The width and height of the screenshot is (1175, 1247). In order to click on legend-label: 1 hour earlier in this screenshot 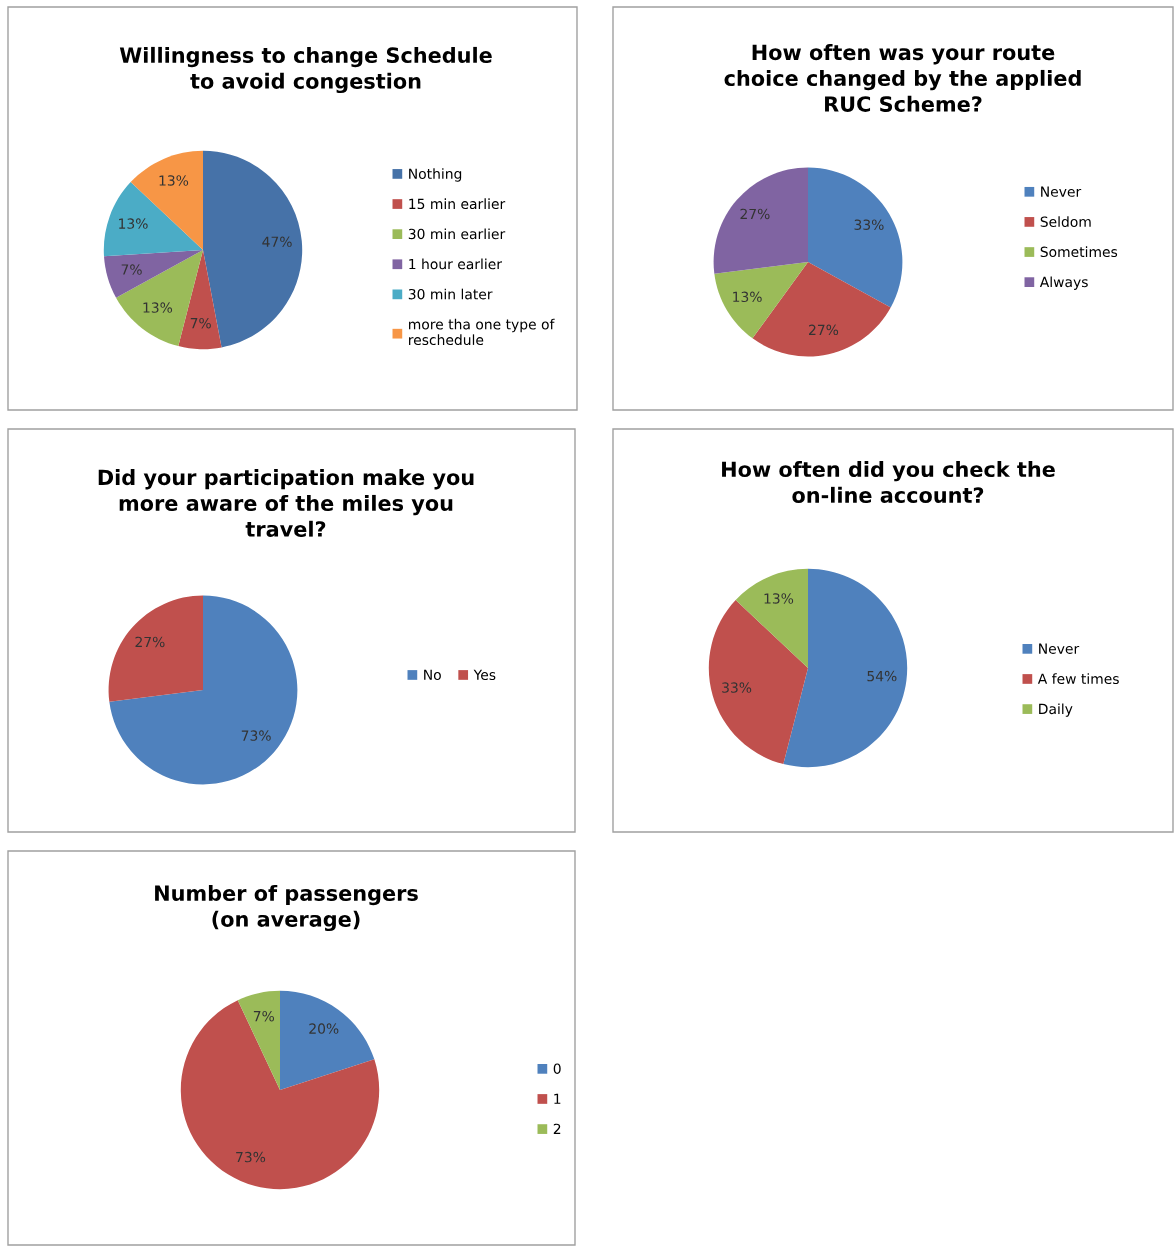, I will do `click(455, 264)`.